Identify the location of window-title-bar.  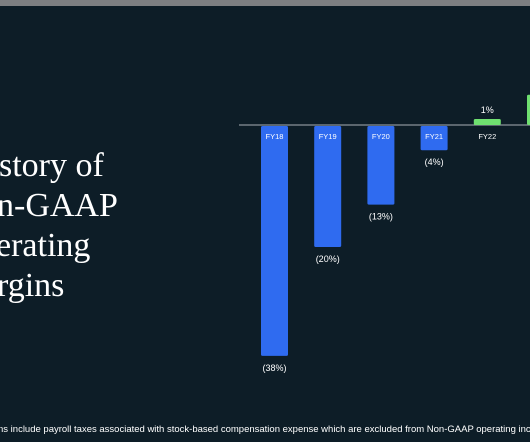
(265, 3).